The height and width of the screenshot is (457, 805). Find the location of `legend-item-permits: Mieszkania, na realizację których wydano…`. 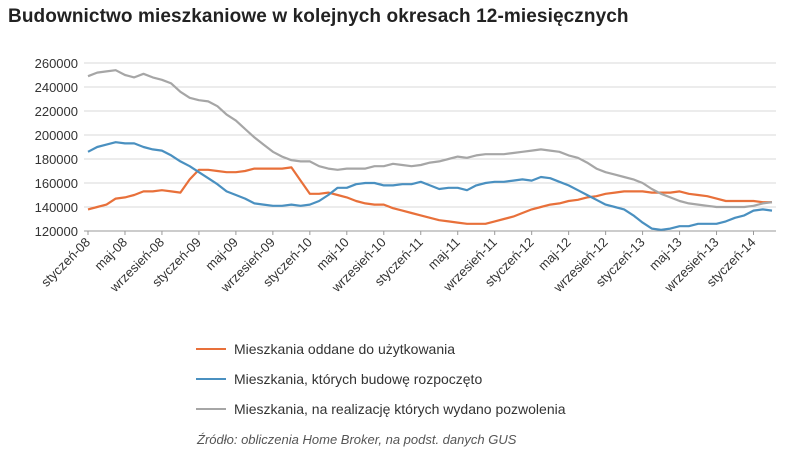

legend-item-permits: Mieszkania, na realizację których wydano… is located at coordinates (381, 409).